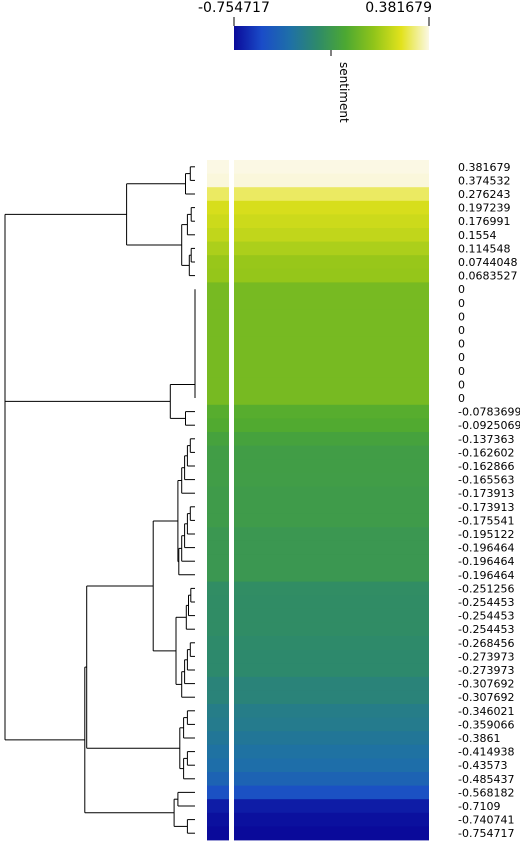 The height and width of the screenshot is (845, 520). I want to click on row-label: -0.0925069, so click(489, 425).